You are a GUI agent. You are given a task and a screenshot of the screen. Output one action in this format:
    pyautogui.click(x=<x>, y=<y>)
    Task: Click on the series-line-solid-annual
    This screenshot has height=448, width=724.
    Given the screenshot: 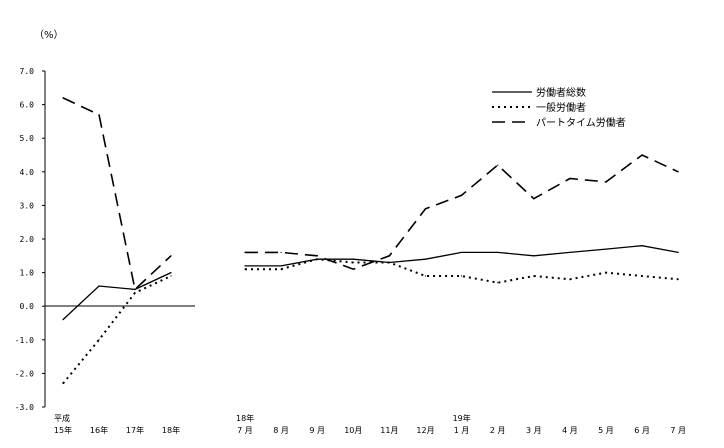 What is the action you would take?
    pyautogui.click(x=117, y=296)
    